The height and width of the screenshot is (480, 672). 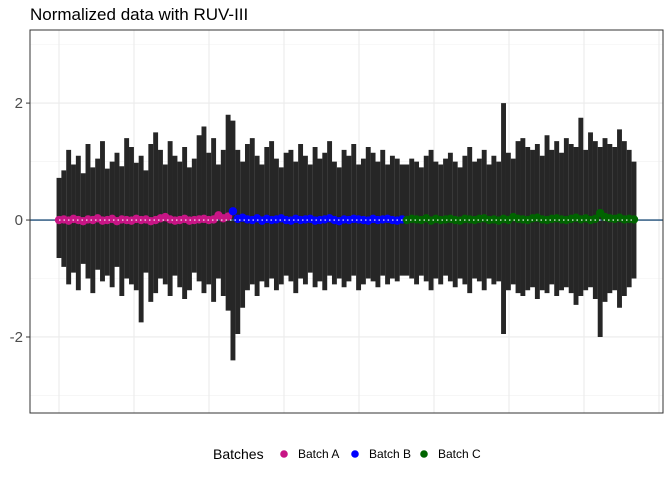 What do you see at coordinates (346, 216) in the screenshot?
I see `median-points` at bounding box center [346, 216].